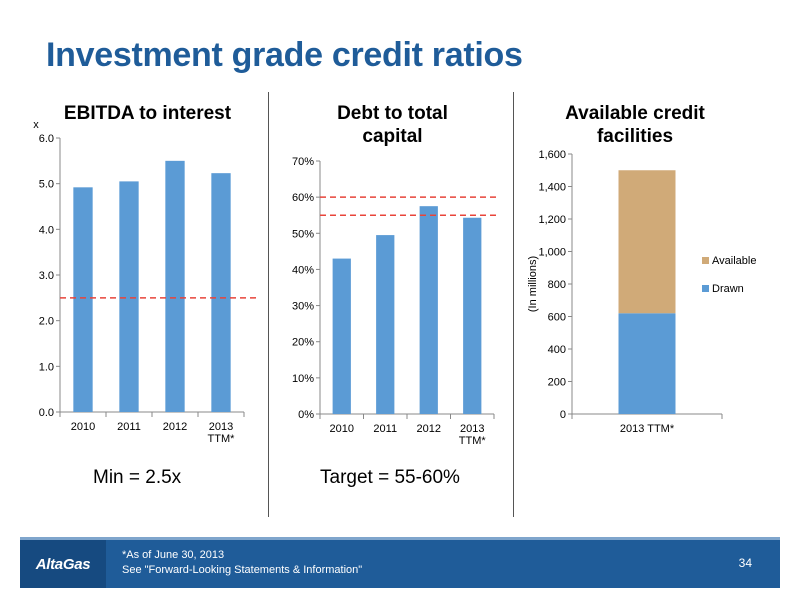 This screenshot has width=800, height=600. What do you see at coordinates (303, 307) in the screenshot?
I see `y-tick-label: 30%` at bounding box center [303, 307].